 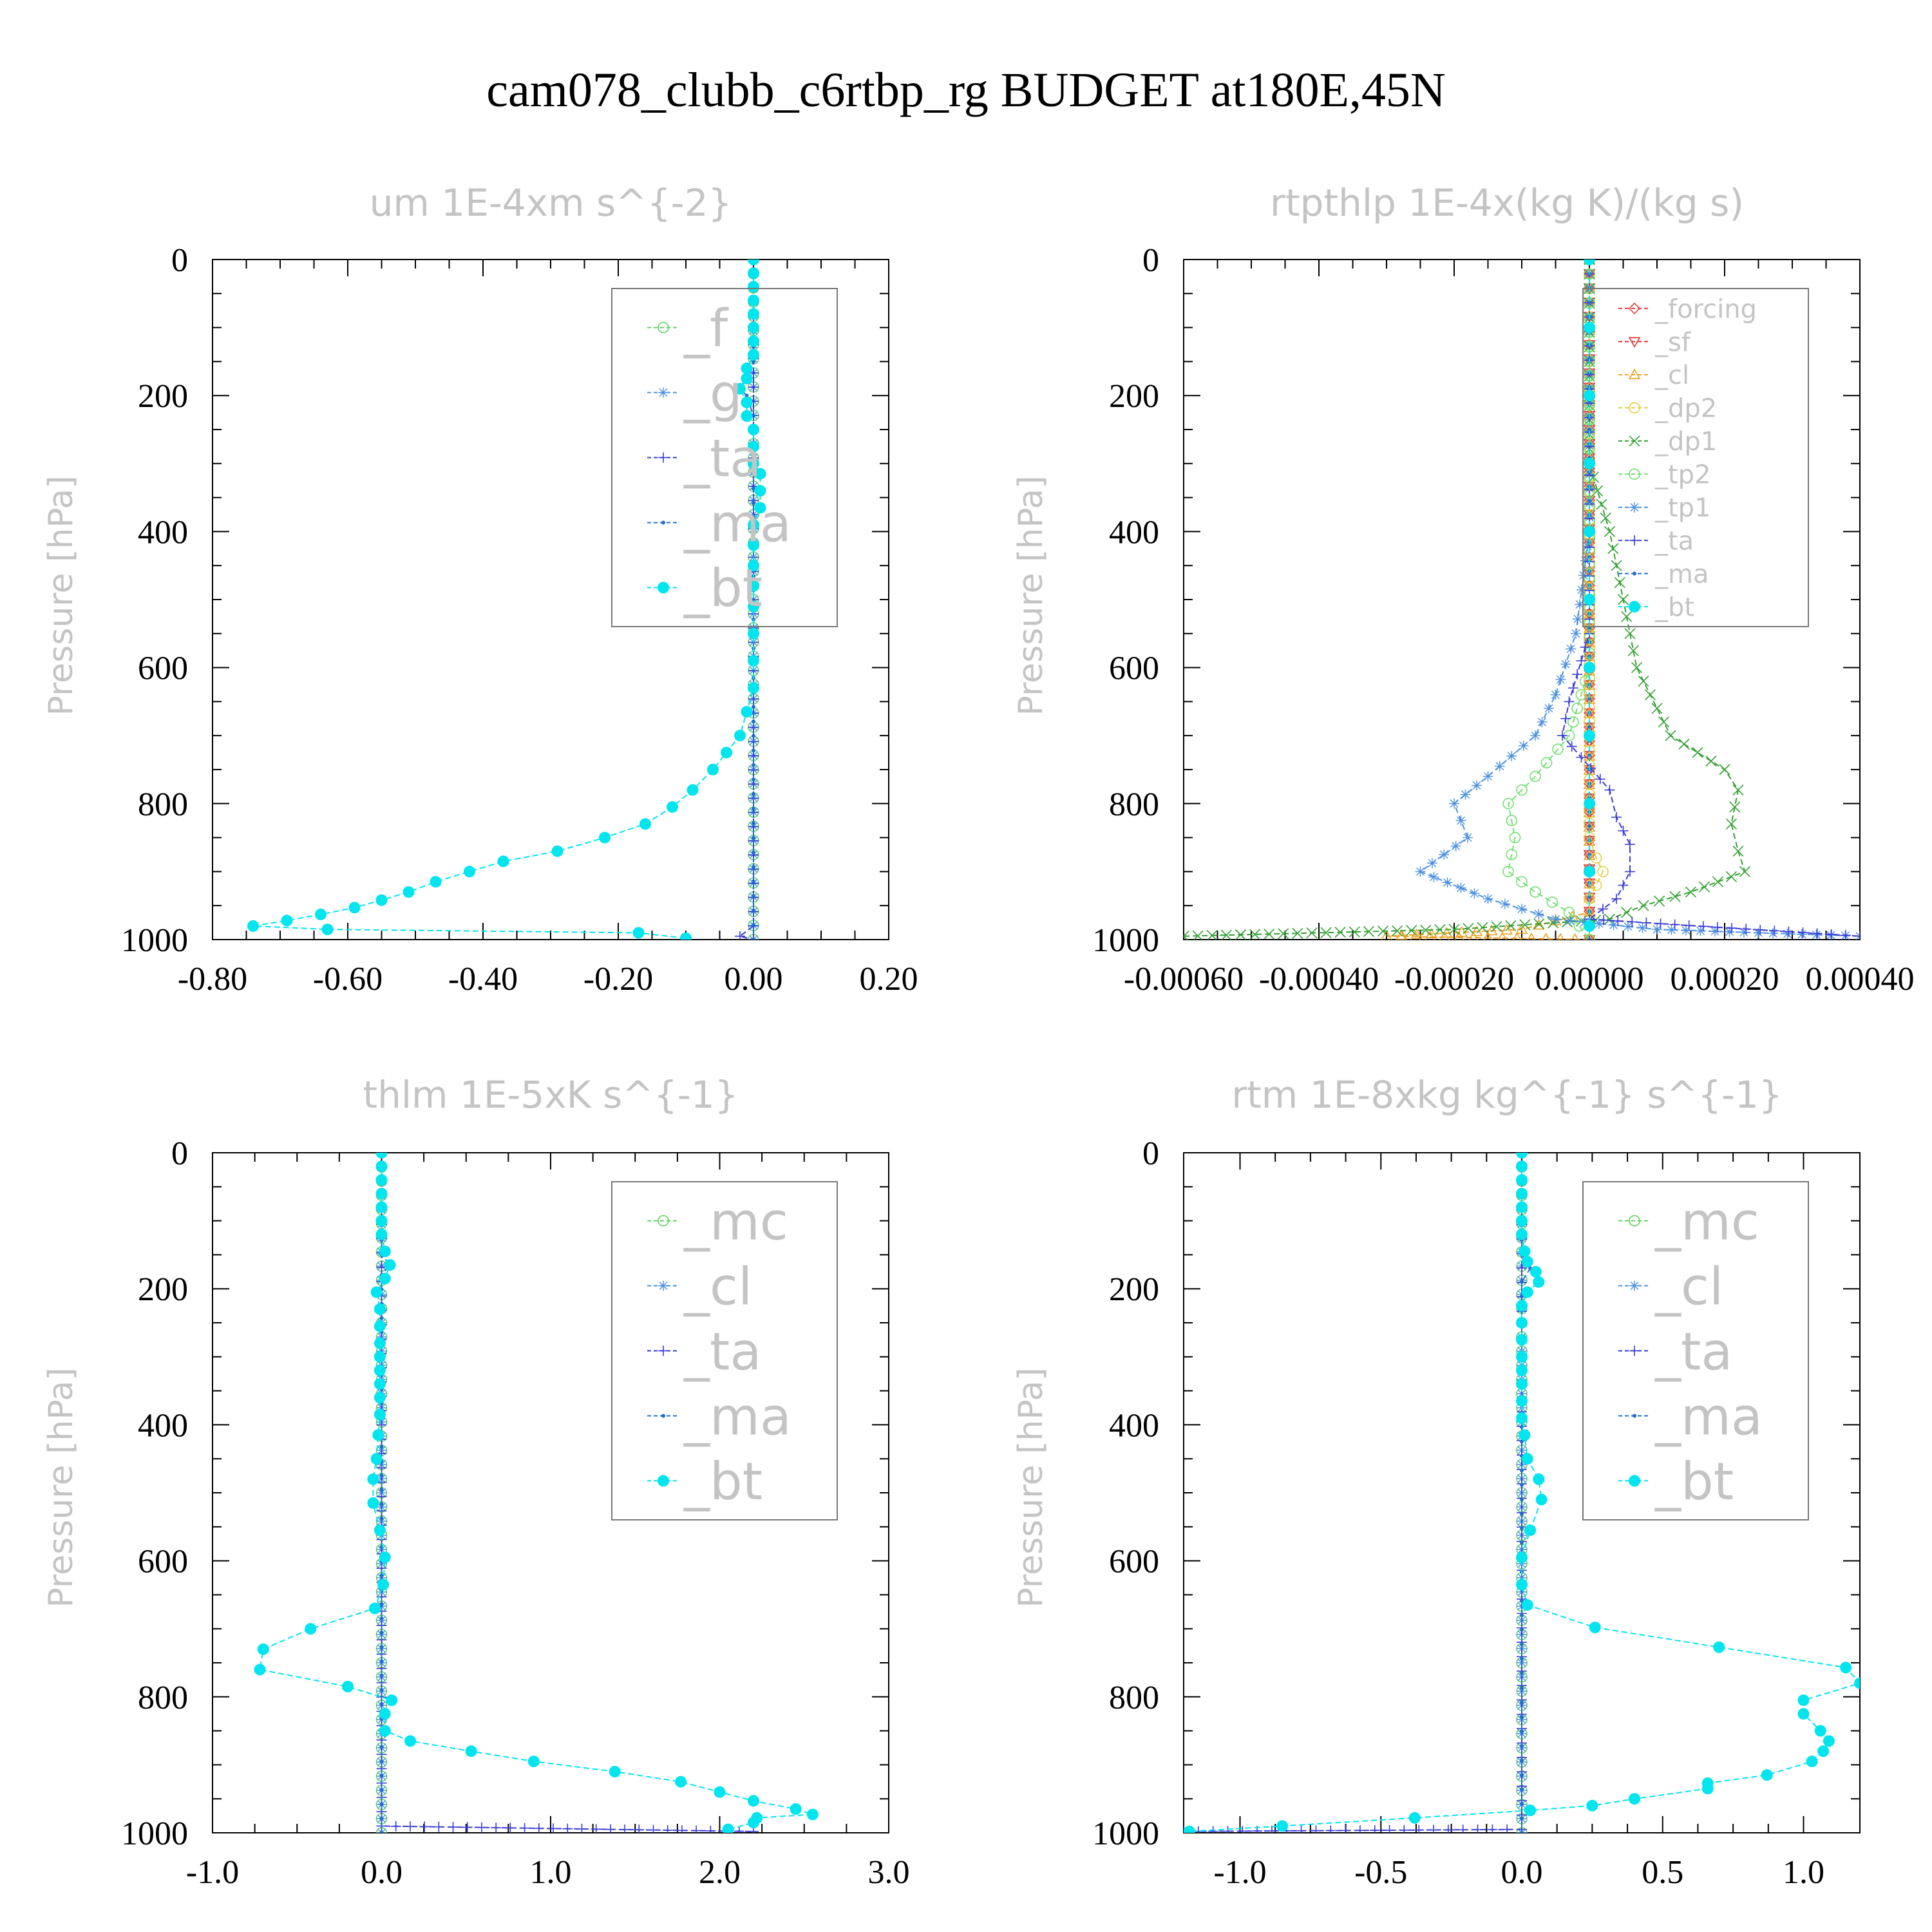 I want to click on x-tick-label: 0.20, so click(x=889, y=979).